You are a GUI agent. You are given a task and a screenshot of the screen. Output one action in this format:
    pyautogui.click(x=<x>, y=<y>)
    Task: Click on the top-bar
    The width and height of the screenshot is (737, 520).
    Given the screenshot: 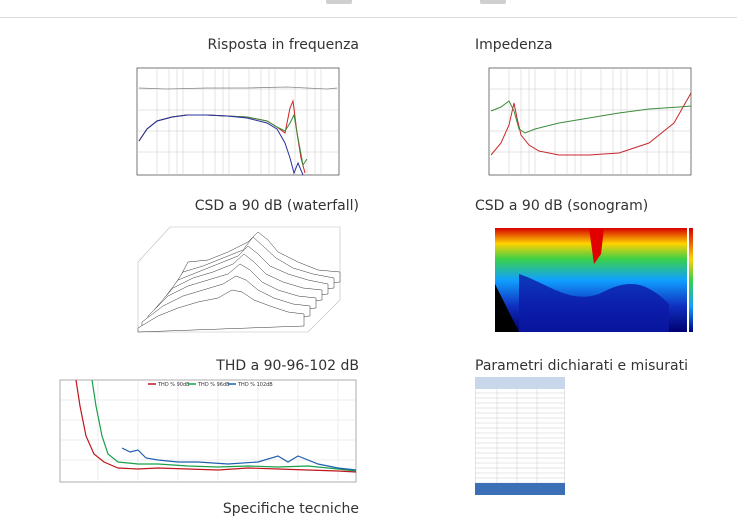 What is the action you would take?
    pyautogui.click(x=368, y=9)
    